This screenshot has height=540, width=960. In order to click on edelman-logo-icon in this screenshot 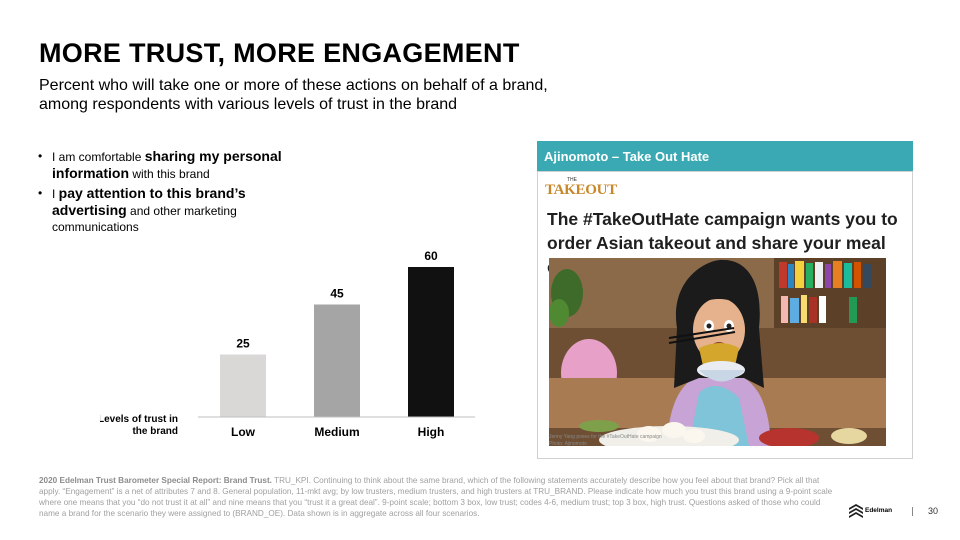, I will do `click(856, 511)`.